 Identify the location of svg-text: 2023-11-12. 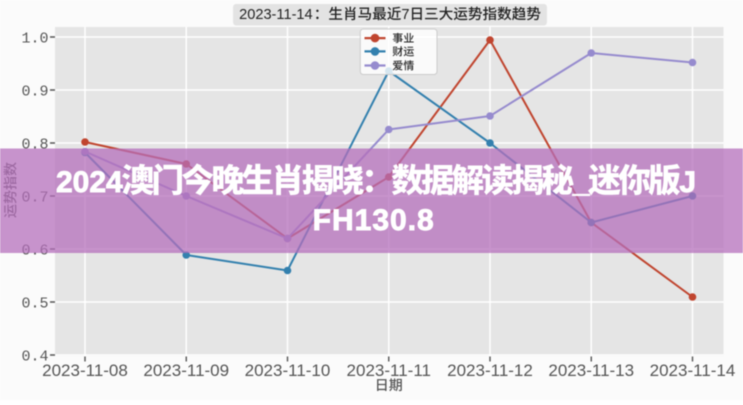
(490, 370).